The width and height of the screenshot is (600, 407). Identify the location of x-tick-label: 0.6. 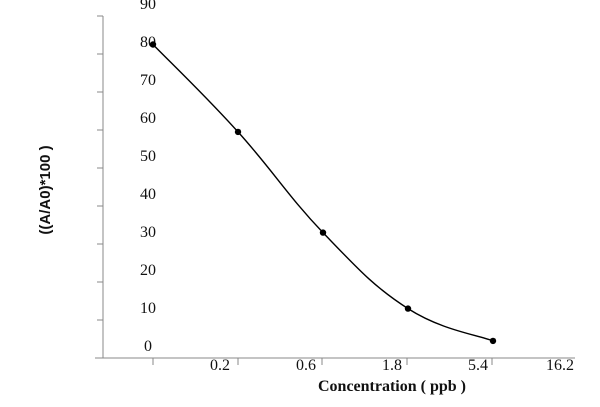
(306, 365).